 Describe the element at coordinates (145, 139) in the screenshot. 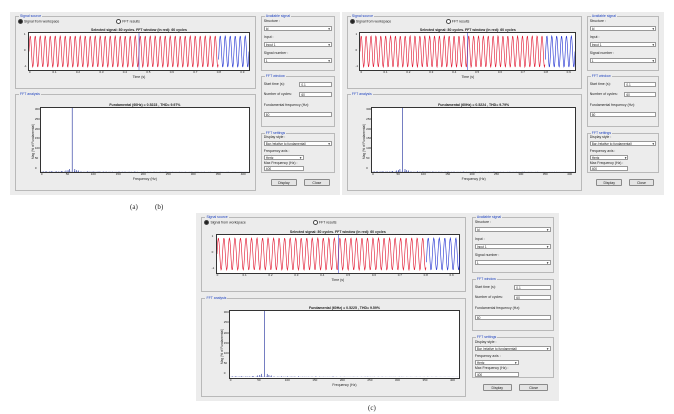

I see `fft-spectrum-svg` at that location.